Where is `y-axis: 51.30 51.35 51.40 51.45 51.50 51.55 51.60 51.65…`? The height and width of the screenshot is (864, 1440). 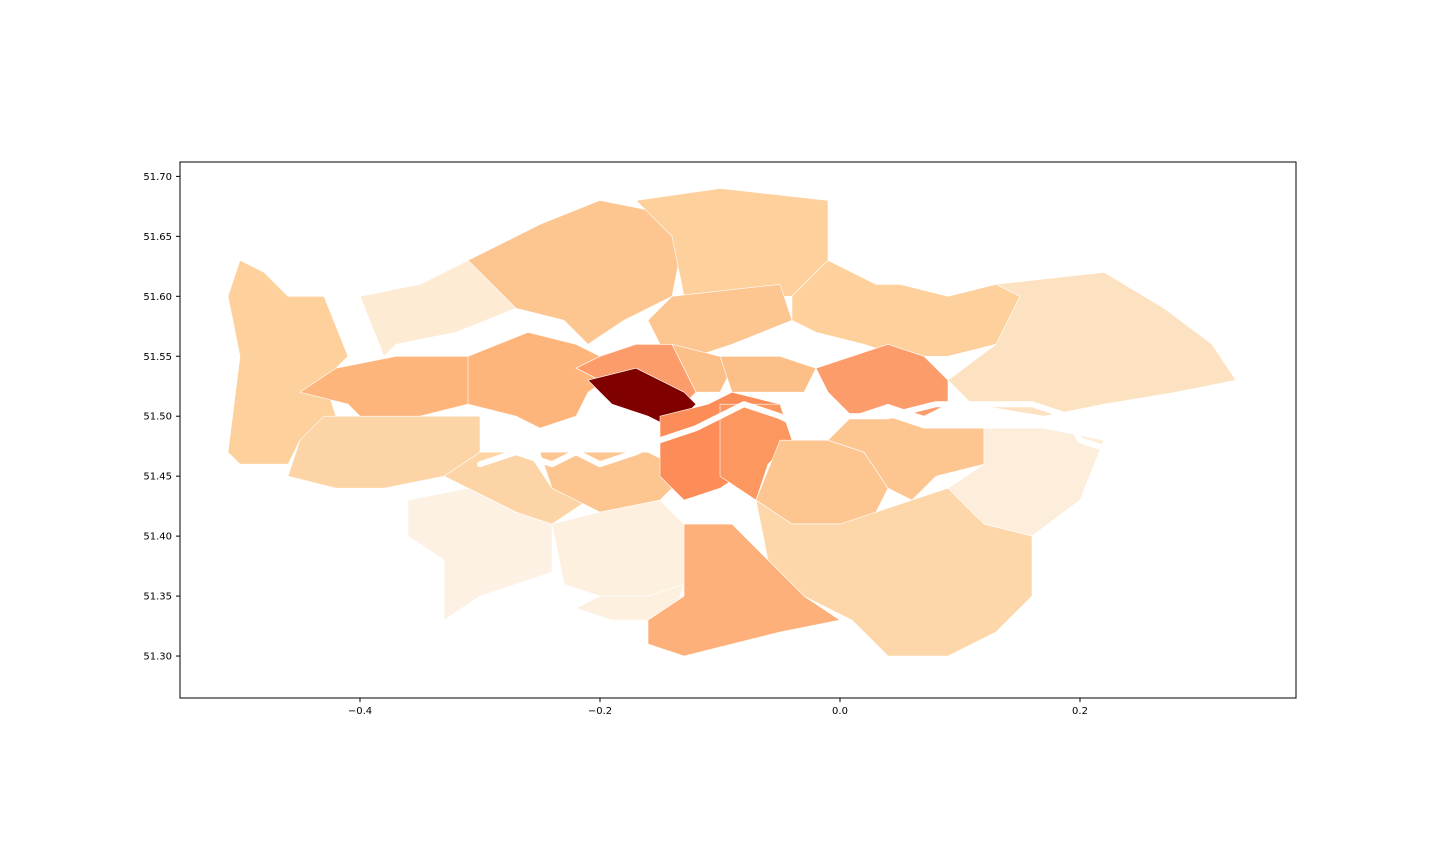
y-axis: 51.30 51.35 51.40 51.45 51.50 51.55 51.60 51.65… is located at coordinates (161, 417).